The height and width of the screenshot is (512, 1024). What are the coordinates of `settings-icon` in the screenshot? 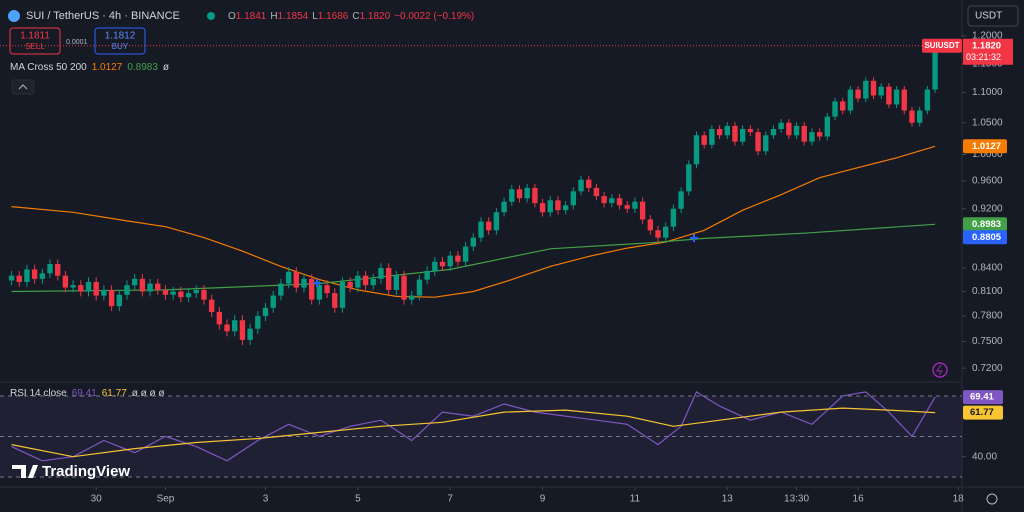 It's located at (992, 499).